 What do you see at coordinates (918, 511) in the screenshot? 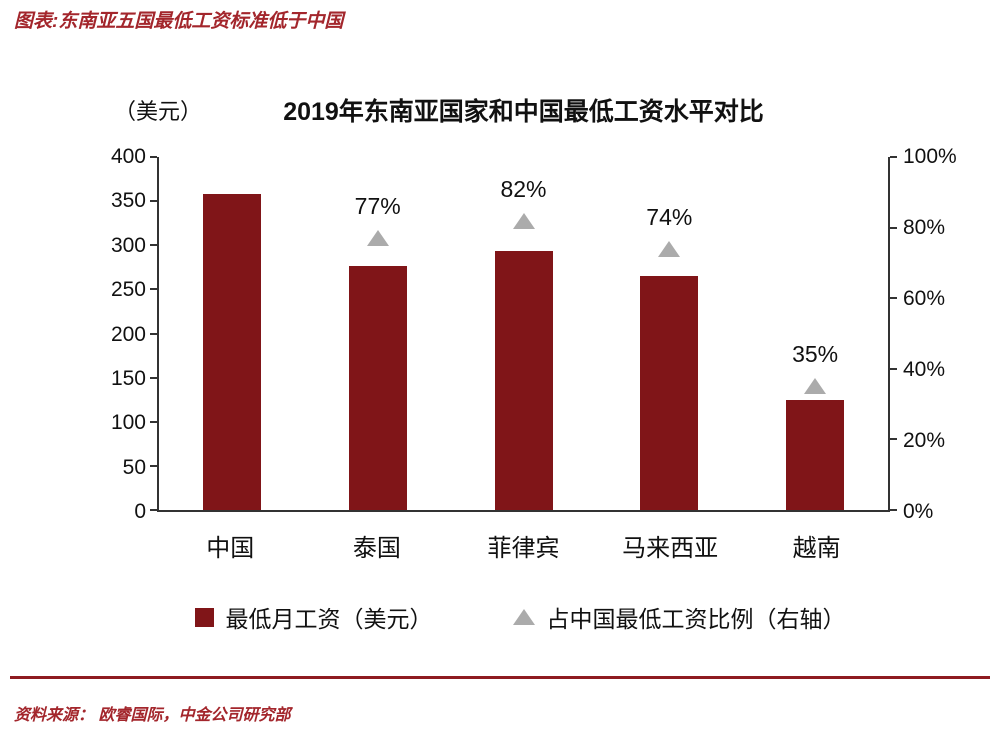
I see `right-axis-tick-label: 0%` at bounding box center [918, 511].